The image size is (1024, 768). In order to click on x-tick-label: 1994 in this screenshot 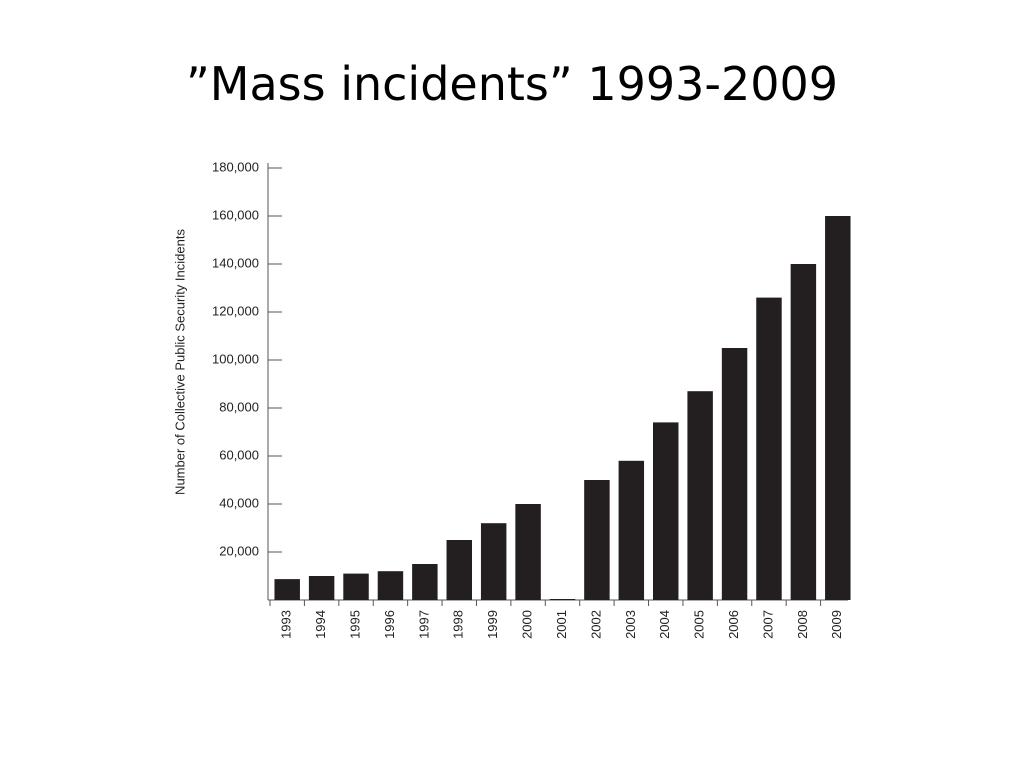, I will do `click(320, 624)`.